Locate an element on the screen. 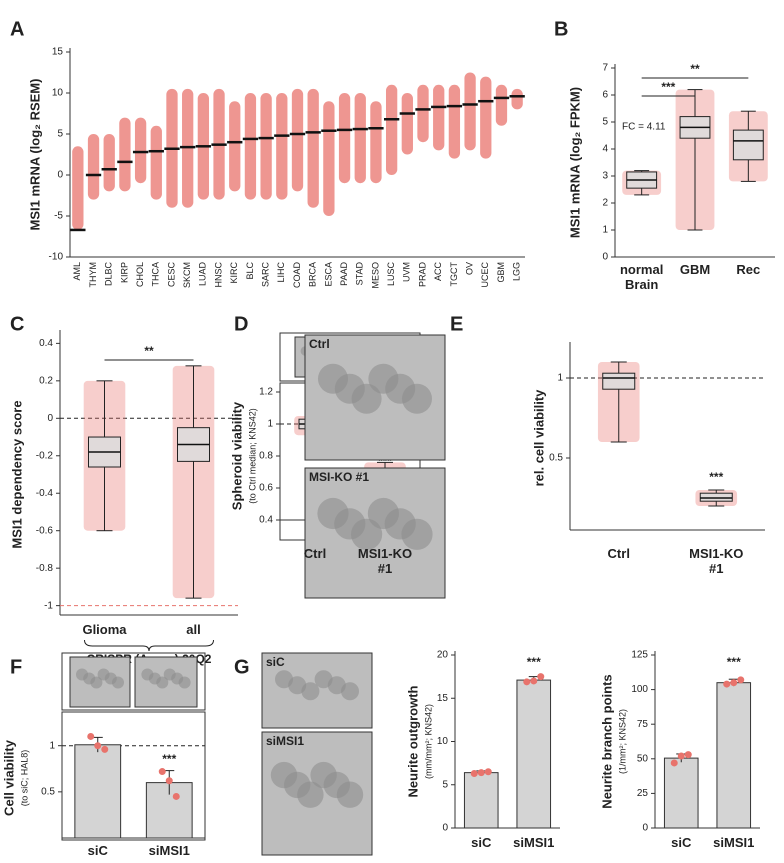  x-tick-label: COAD is located at coordinates (297, 275).